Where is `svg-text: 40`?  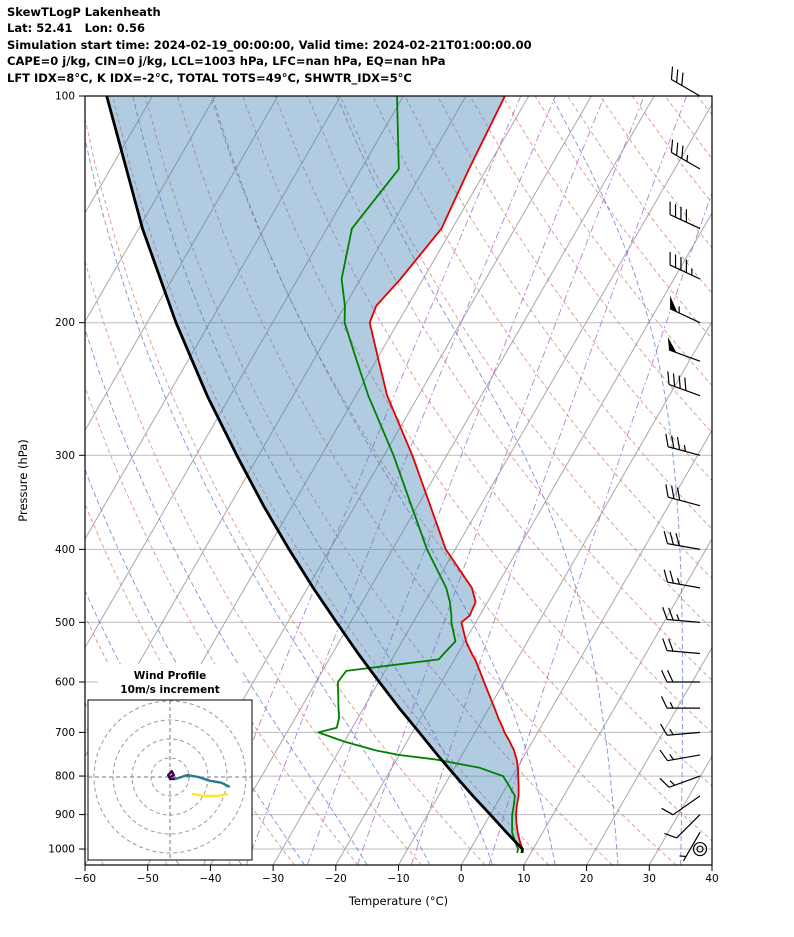
svg-text: 40 is located at coordinates (711, 879).